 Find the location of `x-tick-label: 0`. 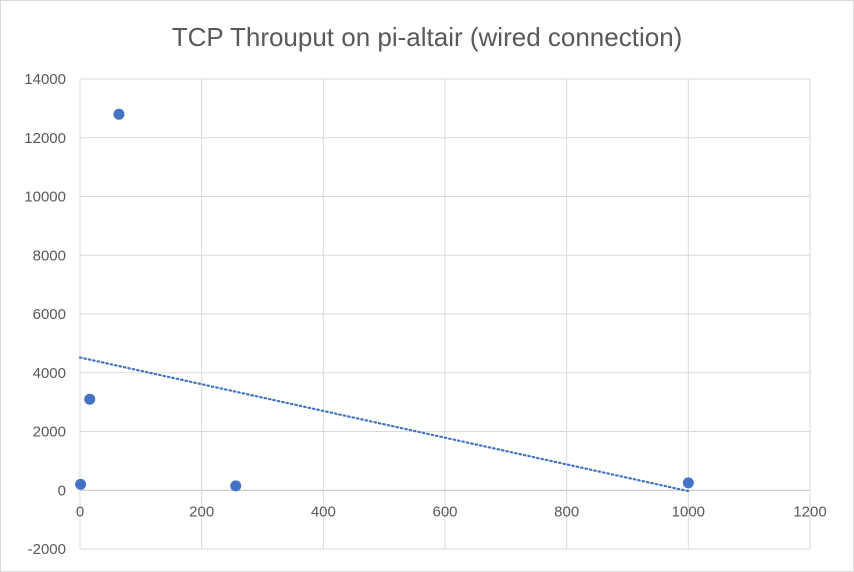

x-tick-label: 0 is located at coordinates (80, 511).